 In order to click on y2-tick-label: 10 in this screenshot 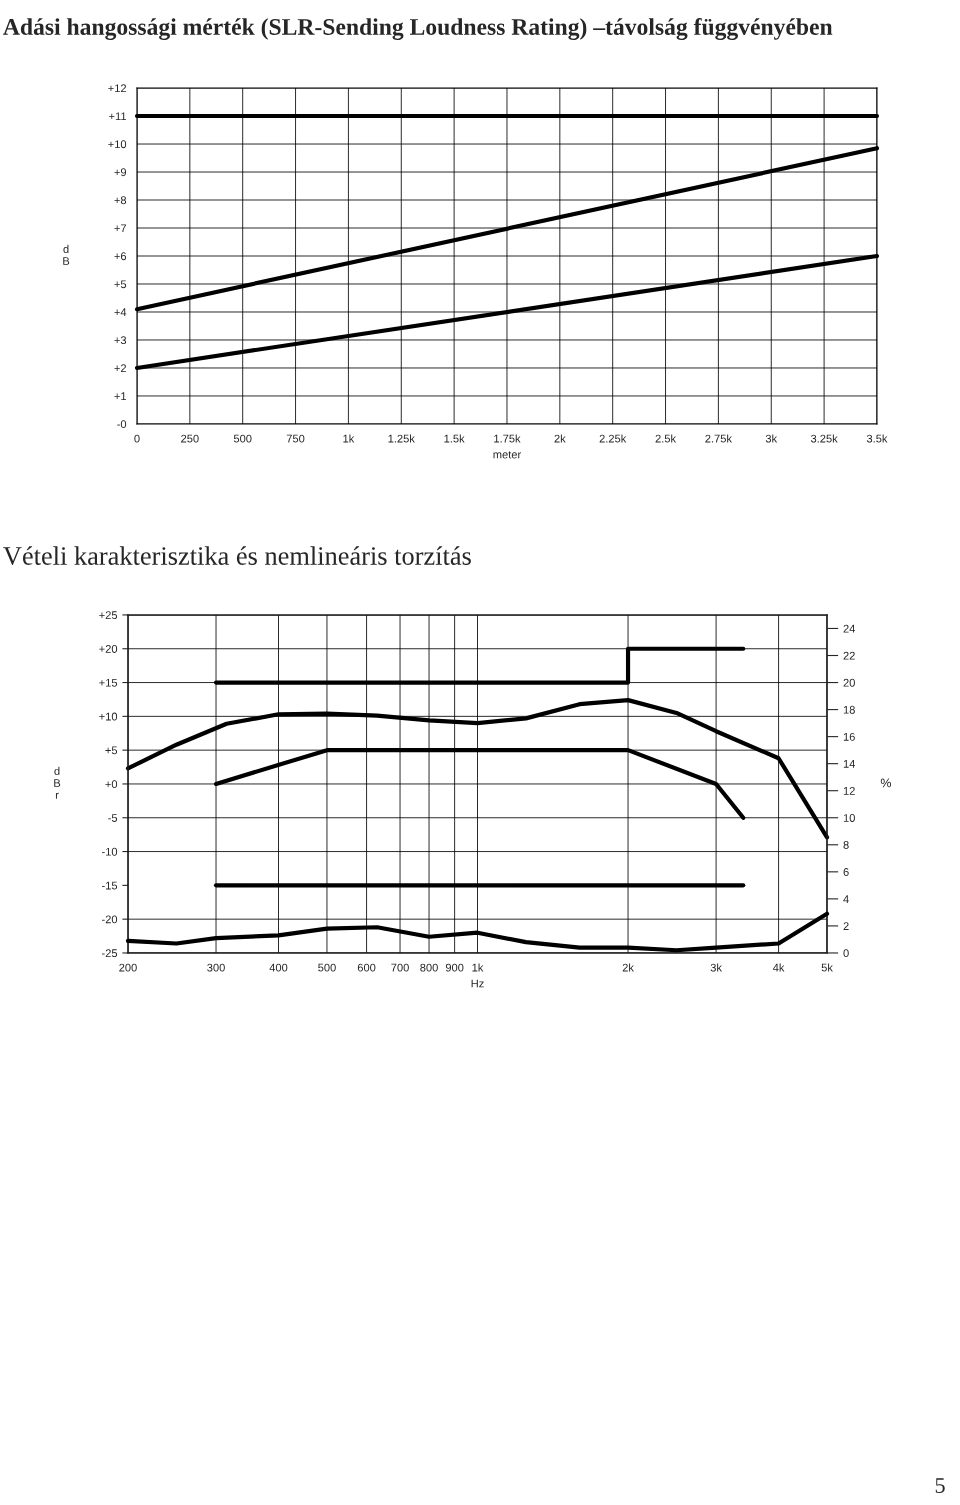, I will do `click(849, 818)`.